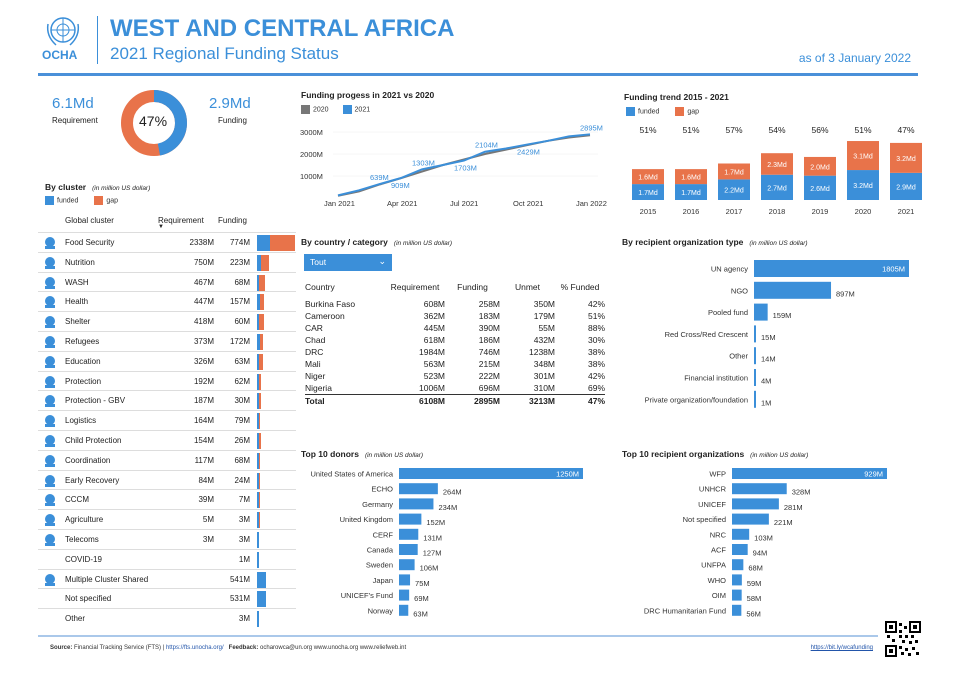 The height and width of the screenshot is (687, 959). Describe the element at coordinates (167, 420) in the screenshot. I see `cluster-row: Logistics 164M 79M` at that location.